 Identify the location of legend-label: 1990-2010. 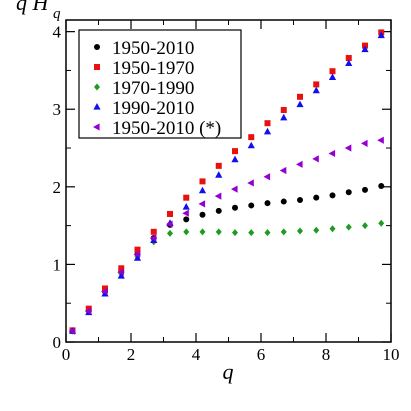
(153, 108).